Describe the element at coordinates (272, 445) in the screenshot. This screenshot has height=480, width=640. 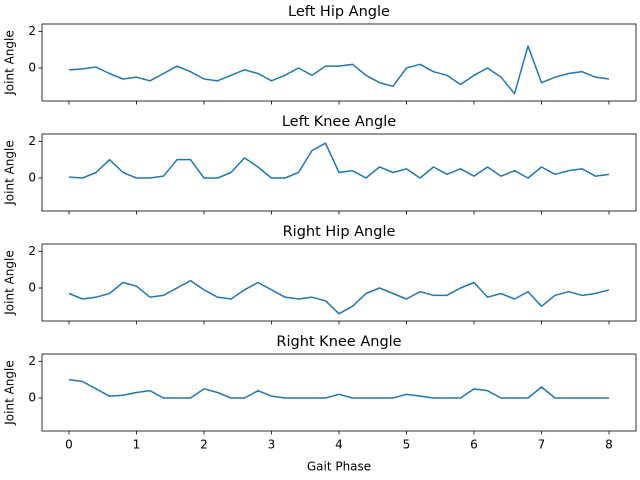
I see `x-tick-label: 3` at that location.